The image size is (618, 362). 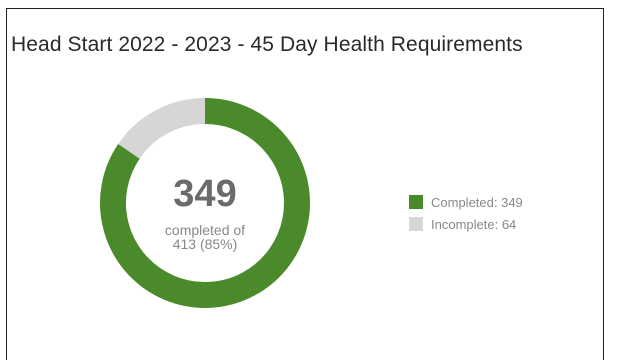 I want to click on legend-label-incomplete: Incomplete: 64, so click(x=474, y=224).